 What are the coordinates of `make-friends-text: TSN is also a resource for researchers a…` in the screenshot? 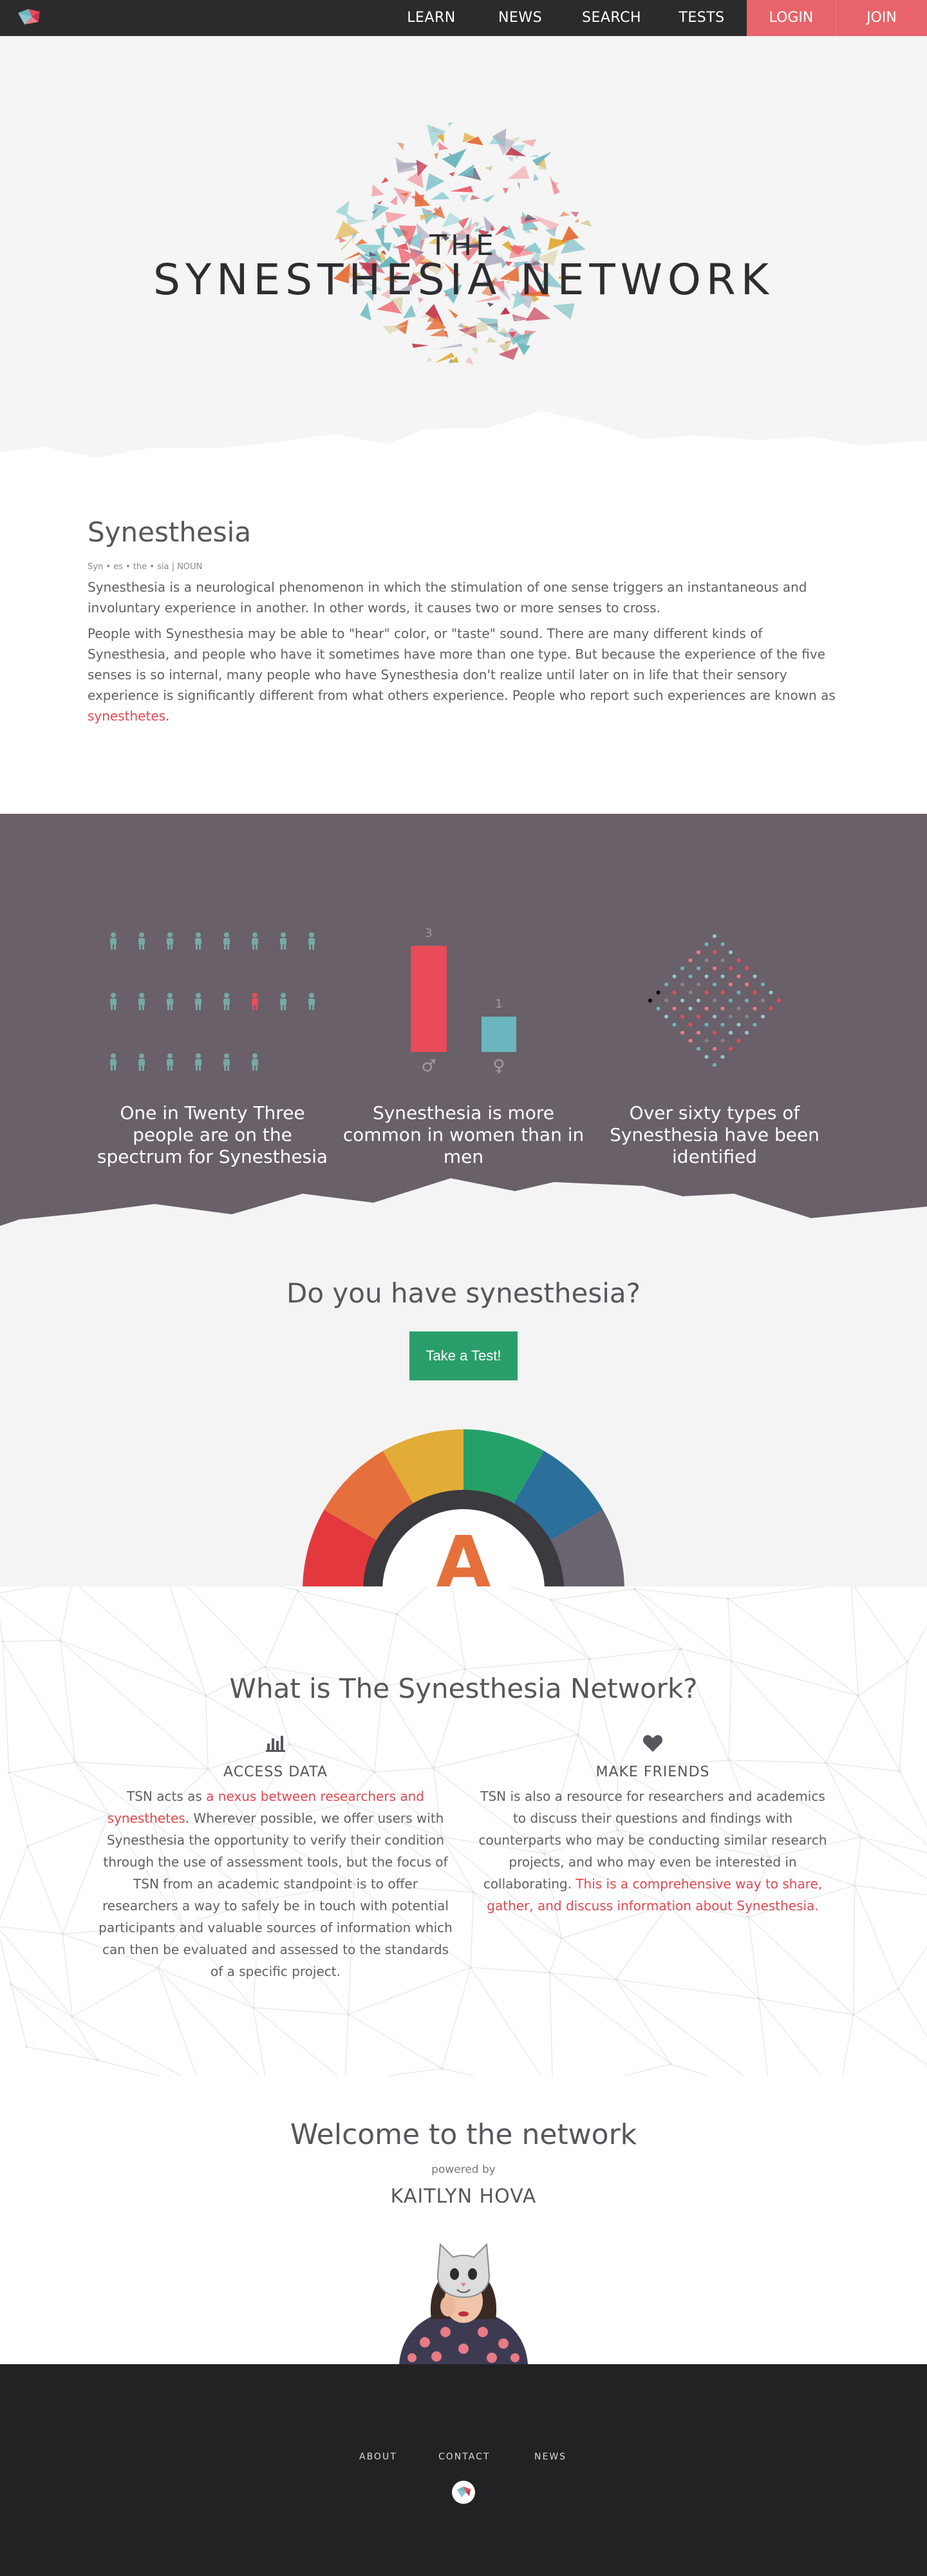 It's located at (653, 1851).